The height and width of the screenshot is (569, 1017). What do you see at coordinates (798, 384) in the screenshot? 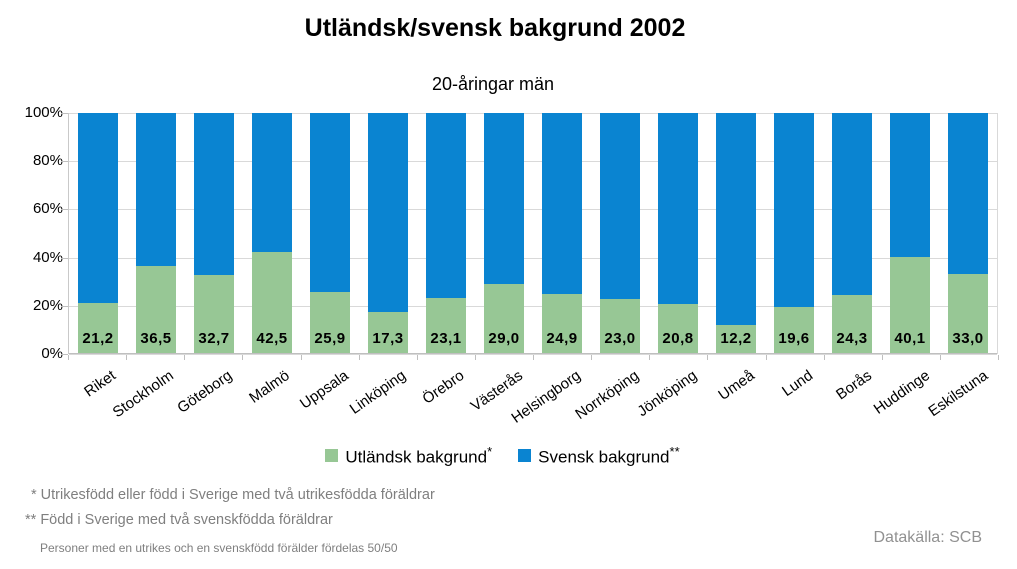
I see `x-axis-label: Lund` at bounding box center [798, 384].